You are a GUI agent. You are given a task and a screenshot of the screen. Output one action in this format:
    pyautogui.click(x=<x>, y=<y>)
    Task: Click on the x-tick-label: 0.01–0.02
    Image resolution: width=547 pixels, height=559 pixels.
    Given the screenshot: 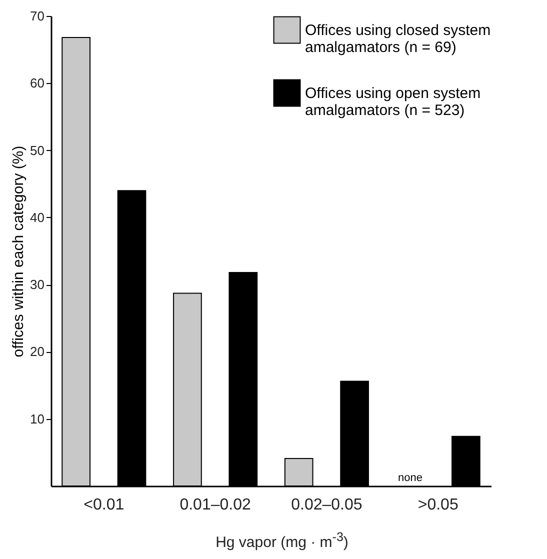 What is the action you would take?
    pyautogui.click(x=215, y=505)
    